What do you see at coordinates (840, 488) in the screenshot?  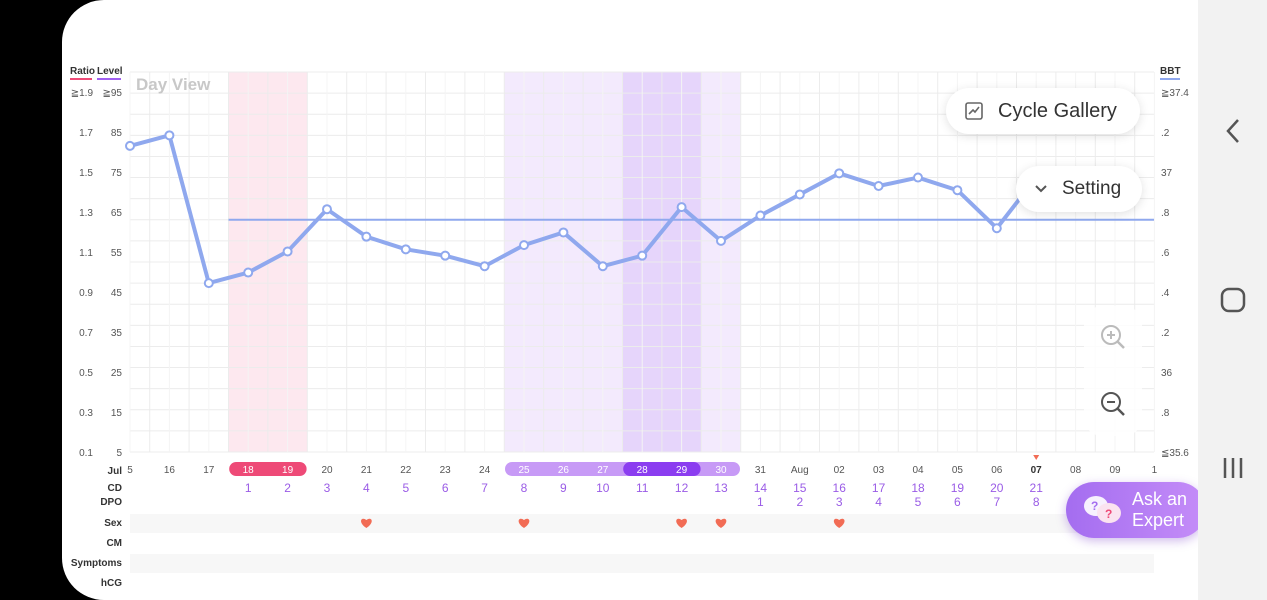 I see `cycle-day-label: 16` at bounding box center [840, 488].